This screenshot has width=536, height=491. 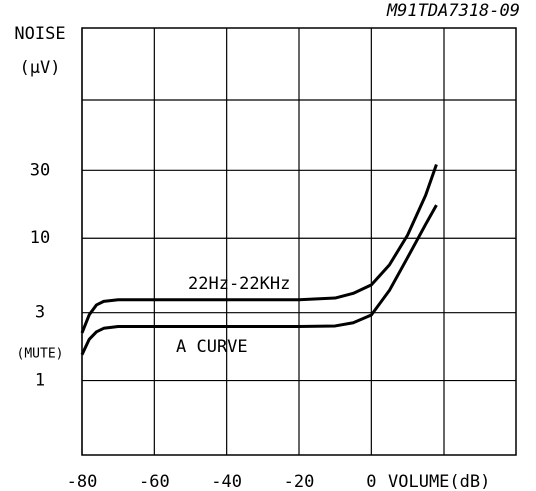 I want to click on y-tick-label: 10, so click(x=40, y=238).